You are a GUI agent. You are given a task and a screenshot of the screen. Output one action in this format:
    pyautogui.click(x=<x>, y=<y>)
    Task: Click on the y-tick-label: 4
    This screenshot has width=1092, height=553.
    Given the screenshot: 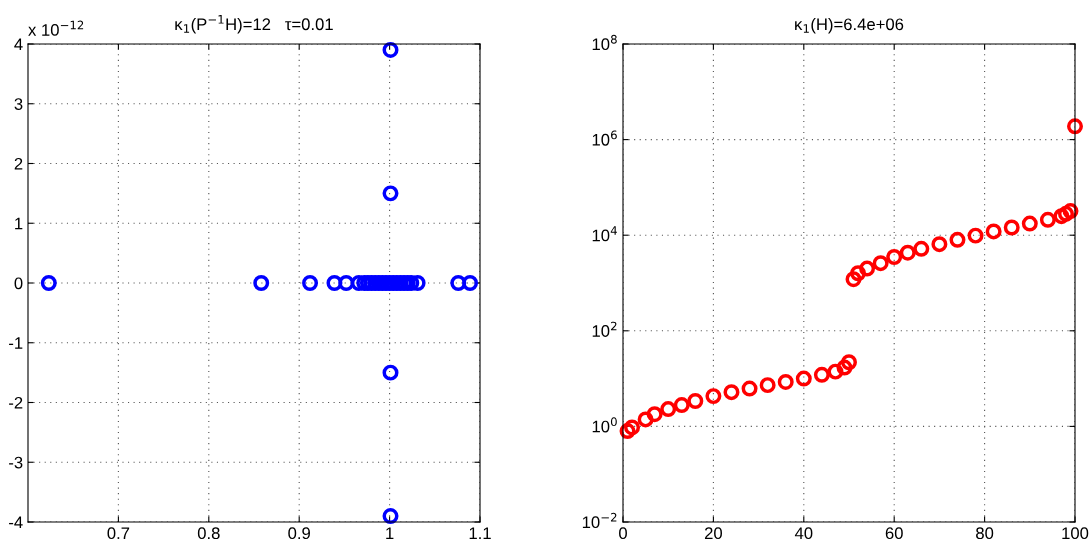 What is the action you would take?
    pyautogui.click(x=18, y=44)
    